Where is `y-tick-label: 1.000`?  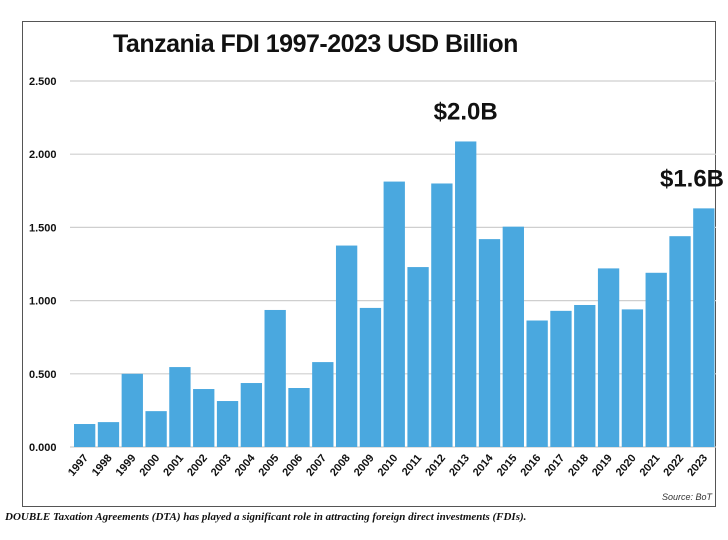
y-tick-label: 1.000 is located at coordinates (43, 302).